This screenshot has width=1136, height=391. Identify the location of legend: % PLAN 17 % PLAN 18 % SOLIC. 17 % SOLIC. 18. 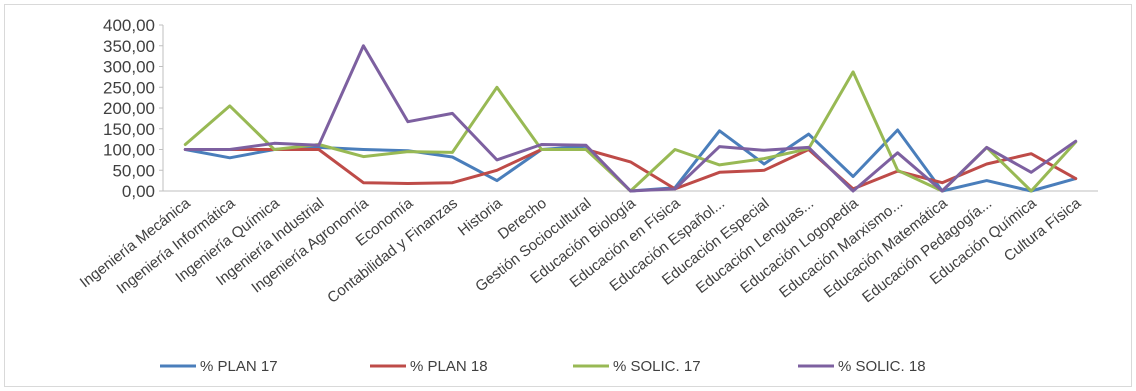
(543, 366).